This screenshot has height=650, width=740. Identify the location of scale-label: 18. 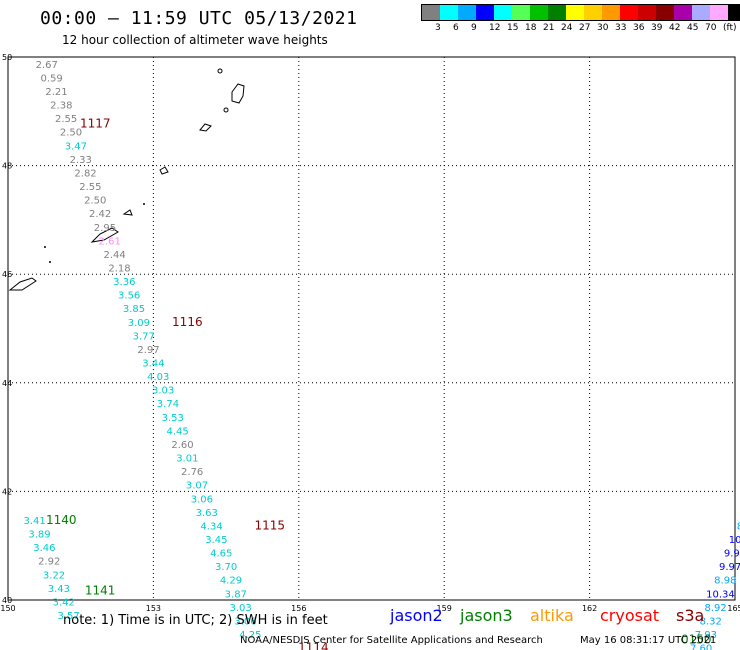
(531, 28).